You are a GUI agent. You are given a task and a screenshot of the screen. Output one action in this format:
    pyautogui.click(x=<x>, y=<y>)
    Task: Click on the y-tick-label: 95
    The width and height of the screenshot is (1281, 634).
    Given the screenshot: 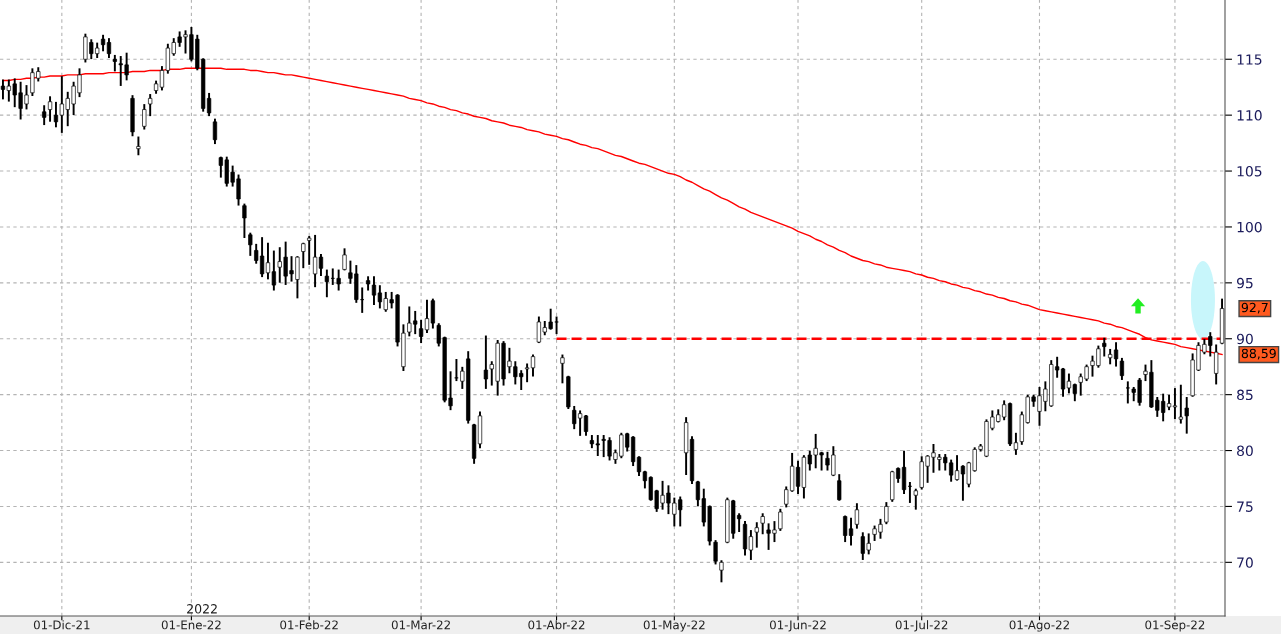 What is the action you would take?
    pyautogui.click(x=1244, y=283)
    